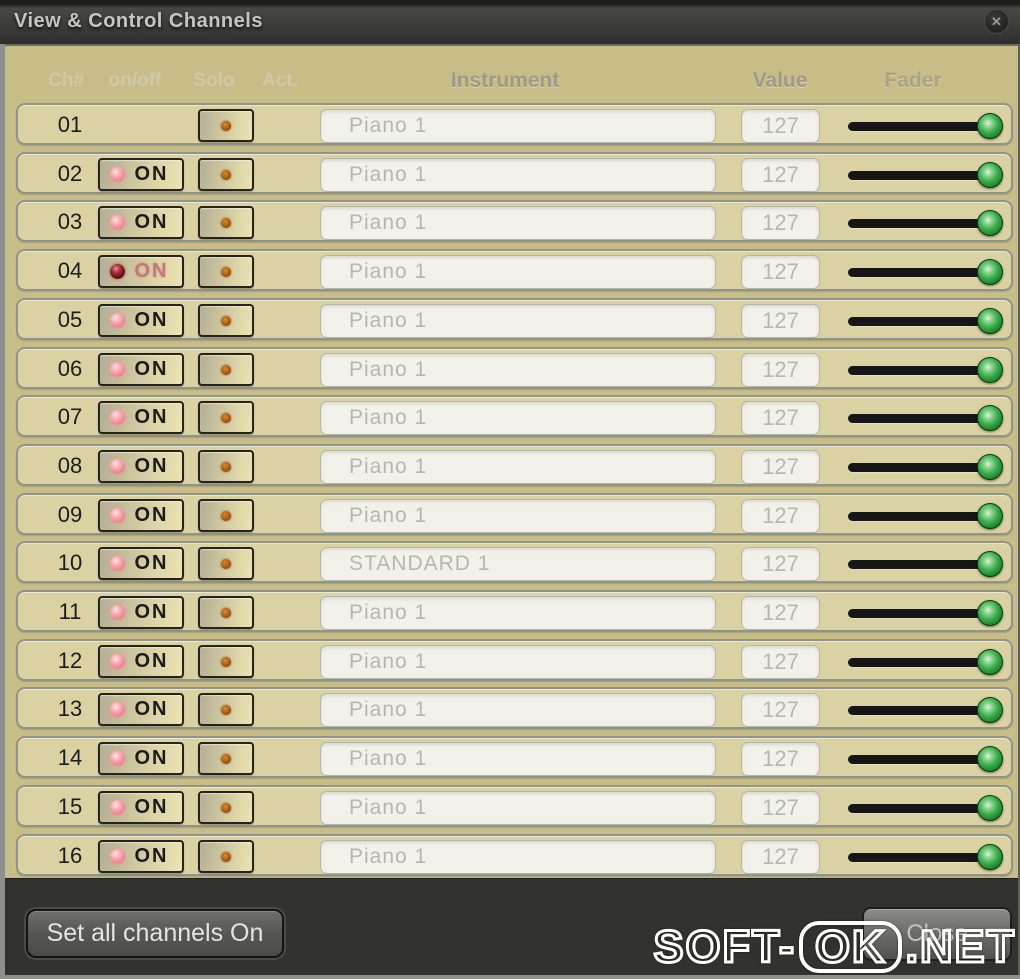  Describe the element at coordinates (996, 21) in the screenshot. I see `window-close-button: ✕` at that location.